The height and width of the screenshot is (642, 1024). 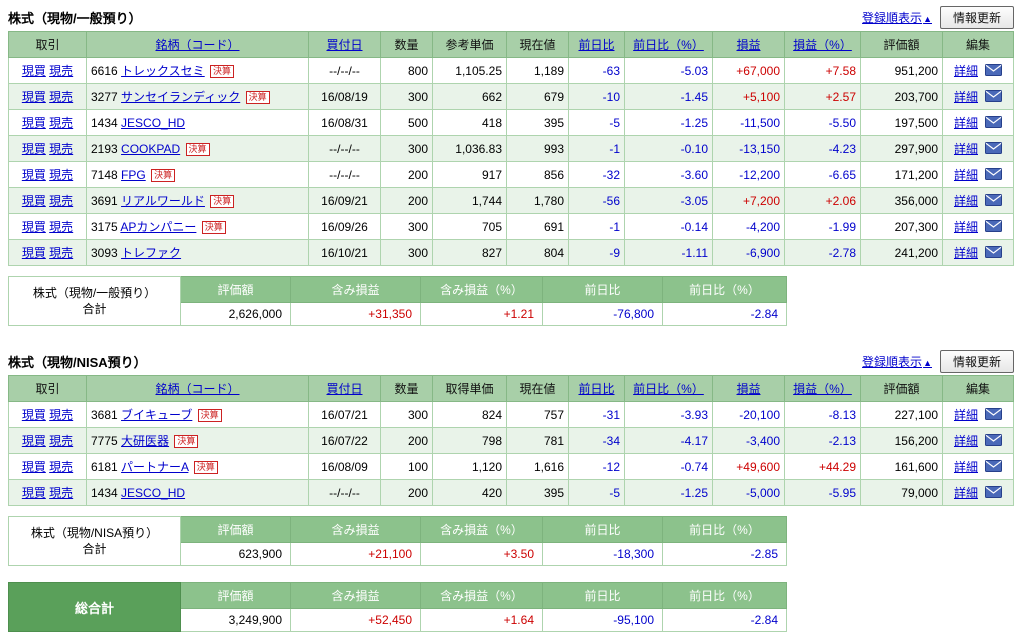 What do you see at coordinates (181, 97) in the screenshot?
I see `stock-name-link: サンセイランディック` at bounding box center [181, 97].